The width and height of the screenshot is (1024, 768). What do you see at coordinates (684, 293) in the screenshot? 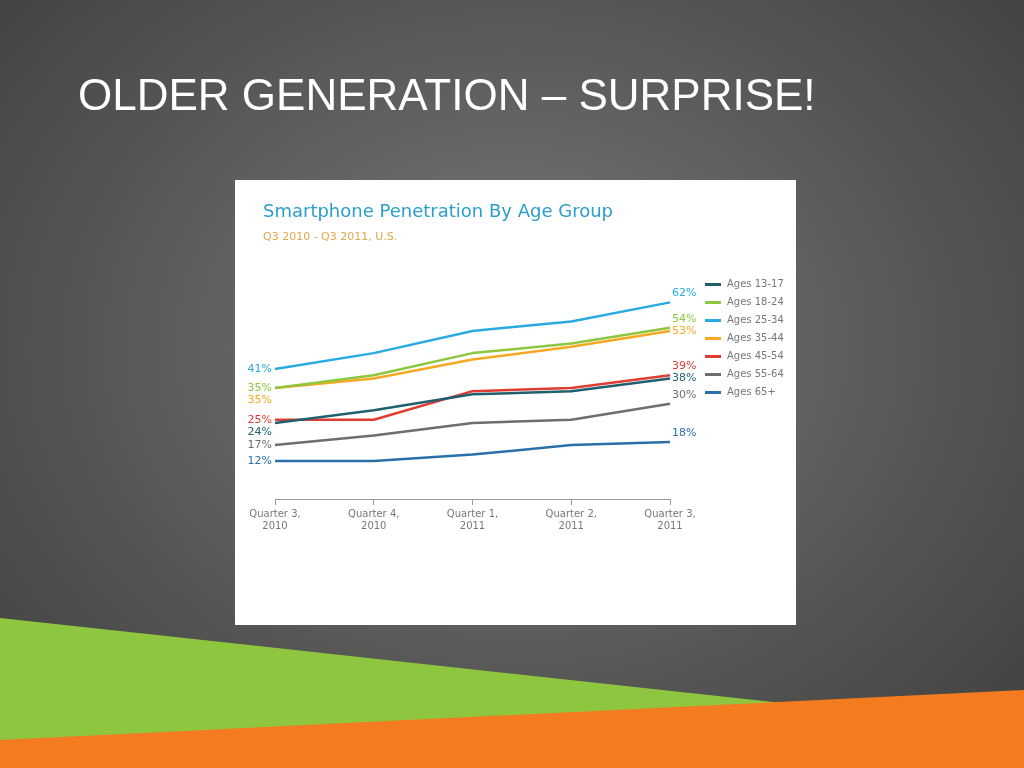
I see `data-label: 62%` at bounding box center [684, 293].